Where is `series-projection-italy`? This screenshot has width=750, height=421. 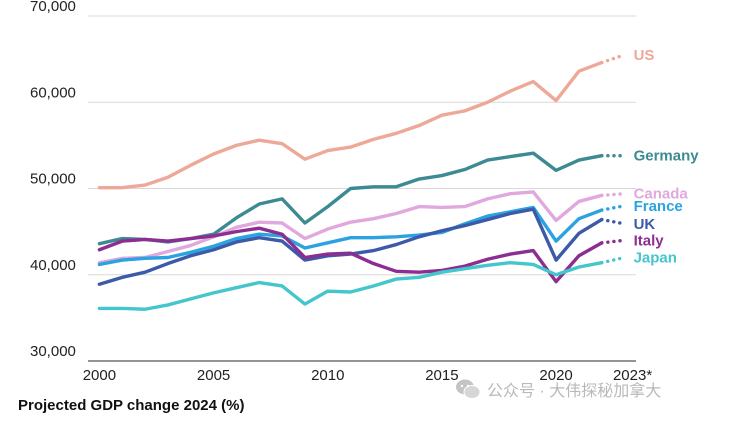
series-projection-italy is located at coordinates (613, 241).